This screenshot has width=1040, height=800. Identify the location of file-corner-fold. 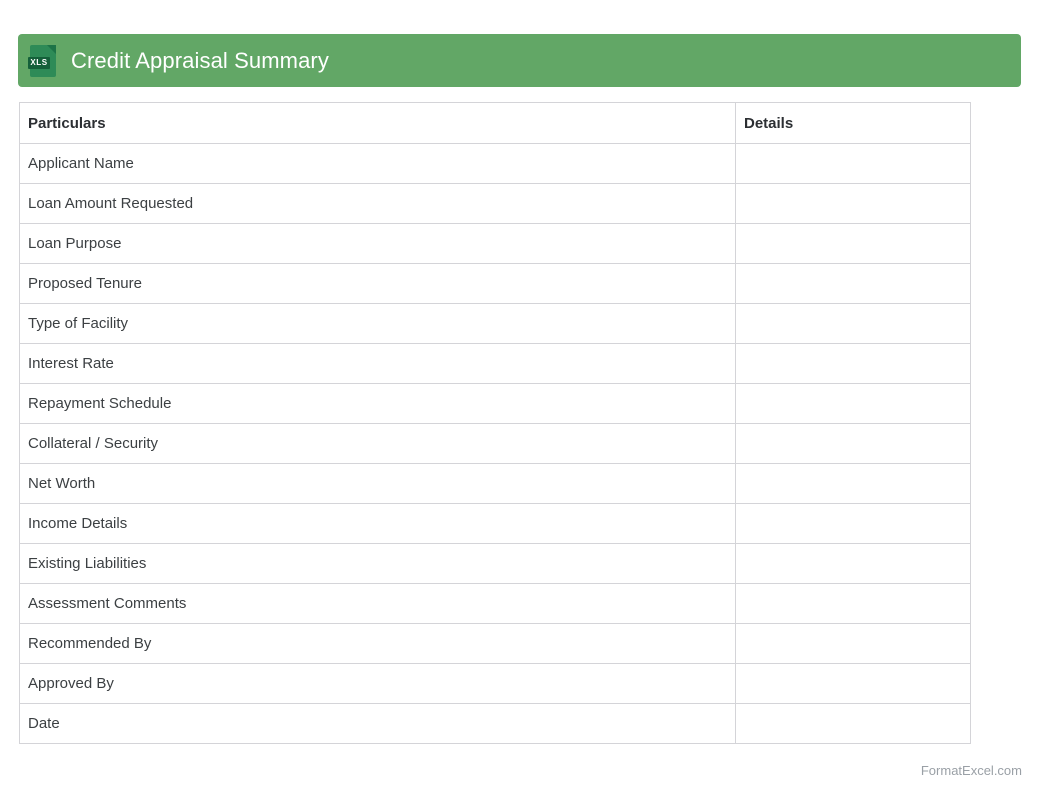
(51, 49).